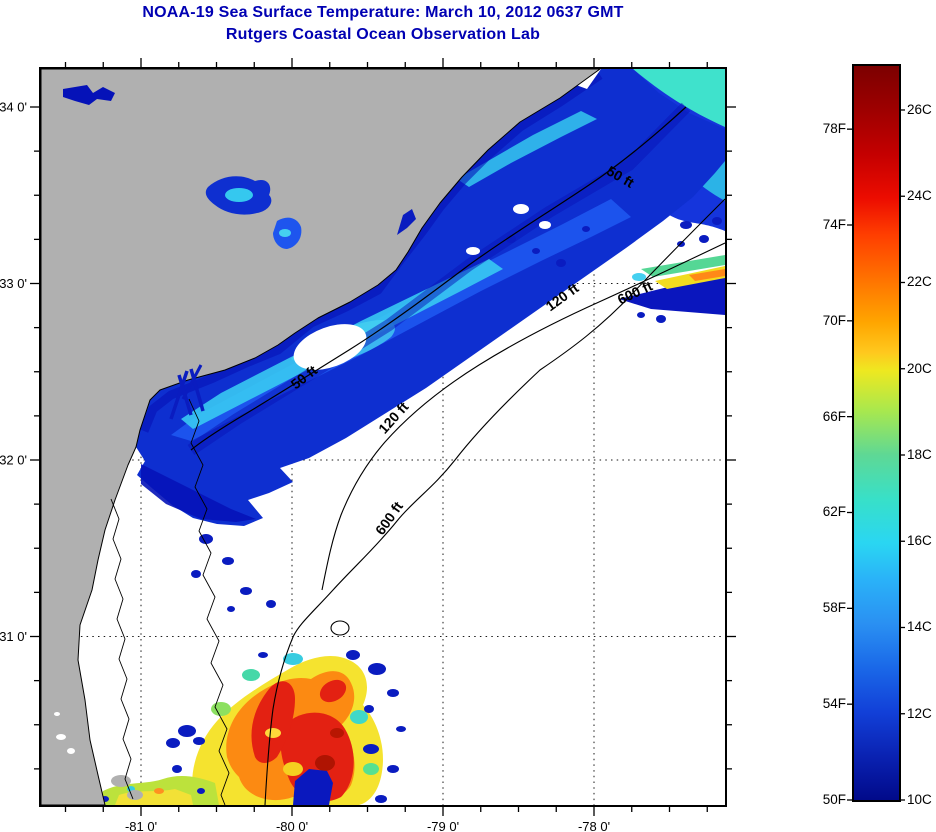 Image resolution: width=936 pixels, height=832 pixels. What do you see at coordinates (919, 196) in the screenshot?
I see `colorbar-celsius-label: 24C` at bounding box center [919, 196].